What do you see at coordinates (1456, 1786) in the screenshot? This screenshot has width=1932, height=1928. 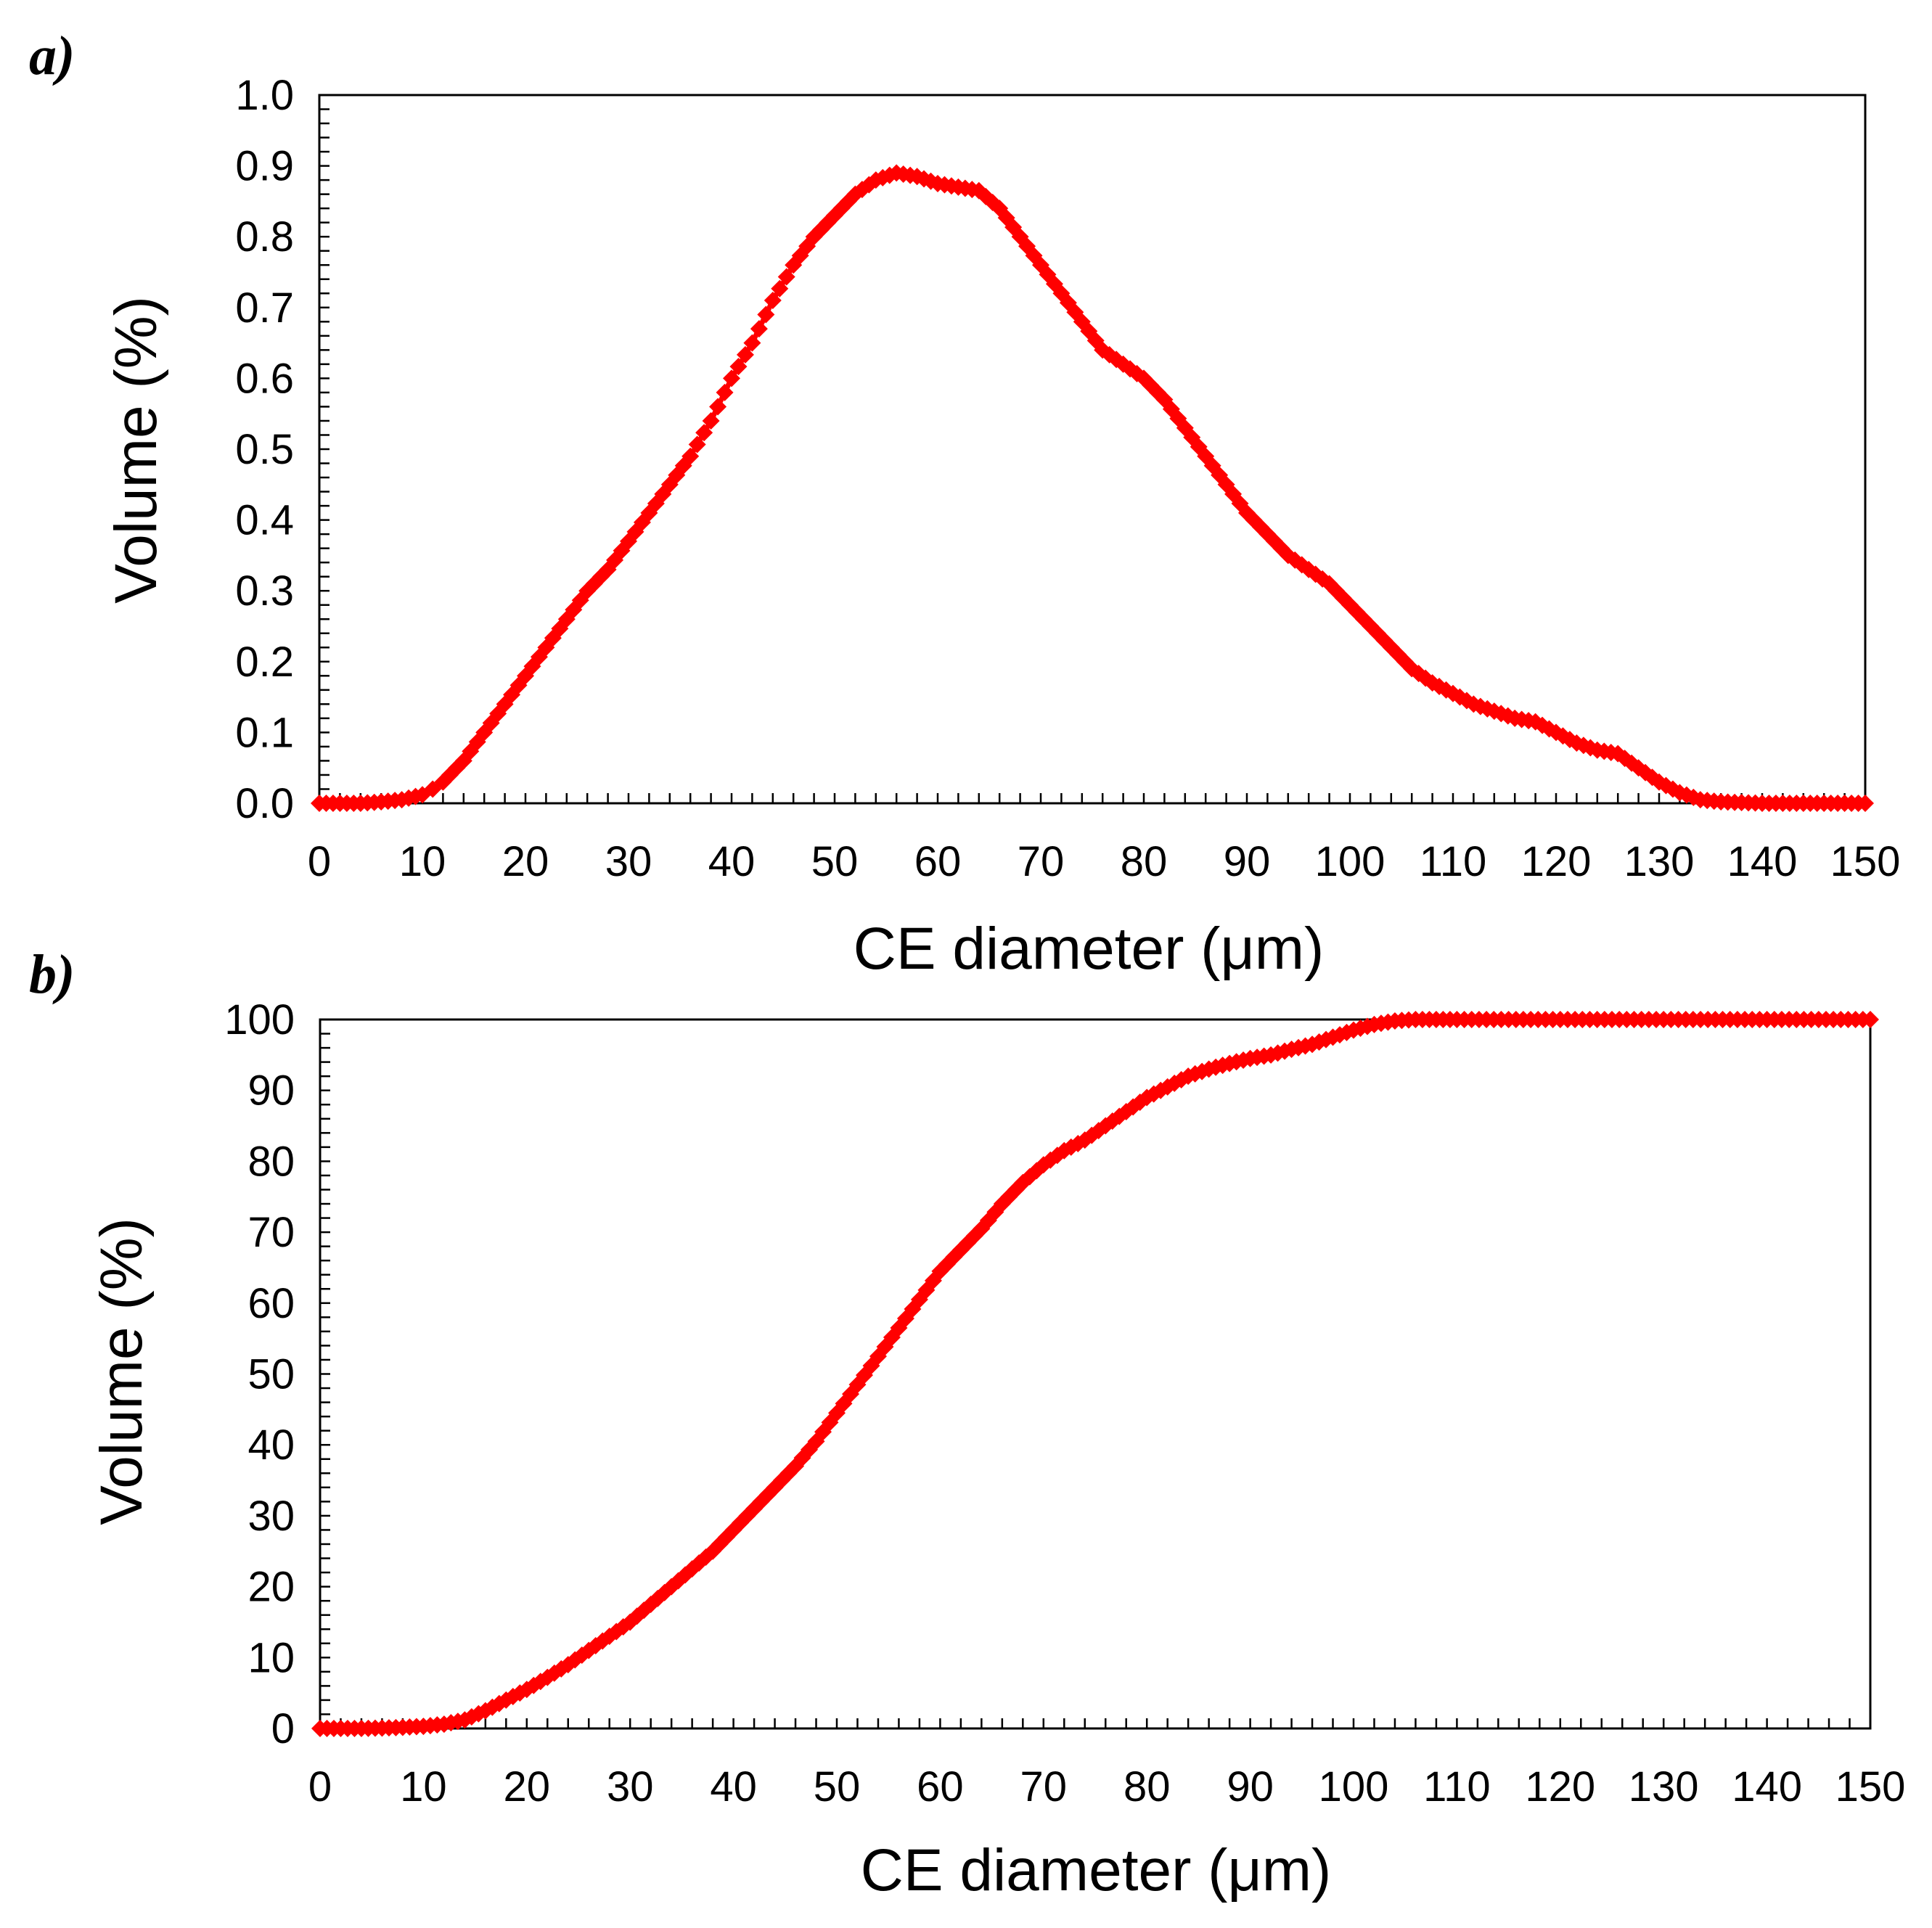 I see `panel-b-x-tick-label: 110` at bounding box center [1456, 1786].